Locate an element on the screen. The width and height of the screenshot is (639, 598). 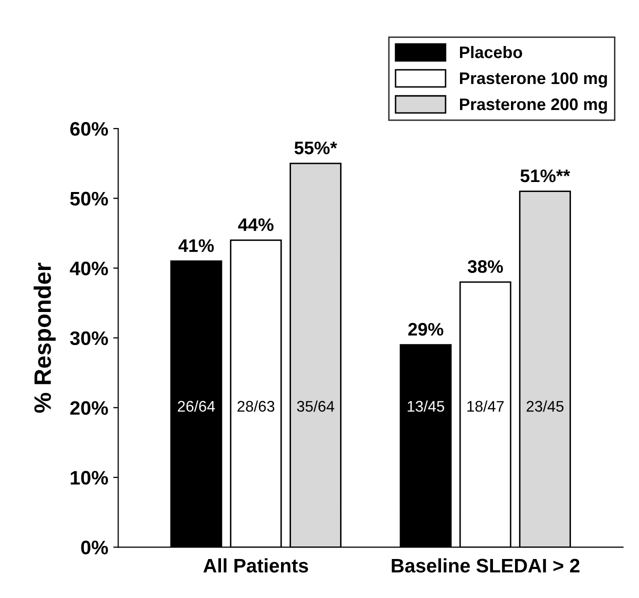
y-tick-label: 0% is located at coordinates (94, 547).